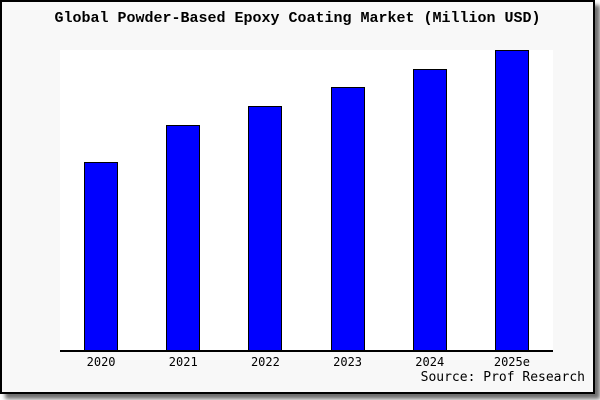 This screenshot has width=600, height=400. What do you see at coordinates (101, 256) in the screenshot?
I see `bar-2020` at bounding box center [101, 256].